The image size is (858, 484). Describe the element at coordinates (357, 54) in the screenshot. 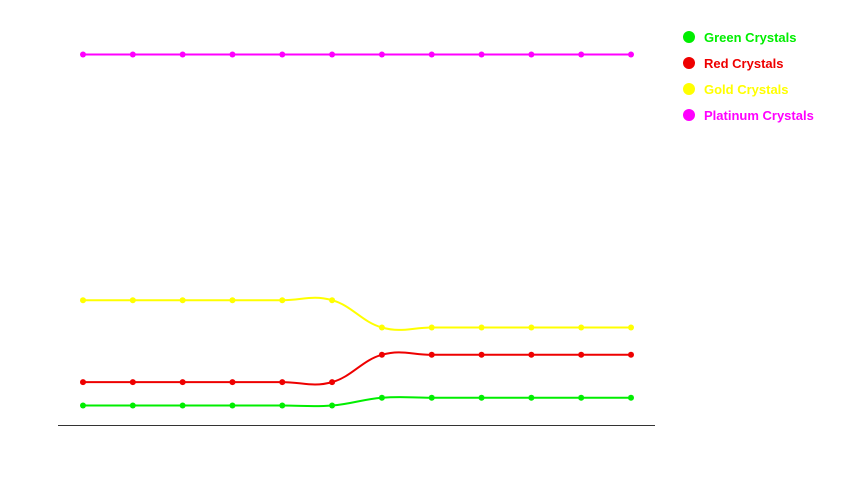

I see `series-platinum-crystals` at that location.